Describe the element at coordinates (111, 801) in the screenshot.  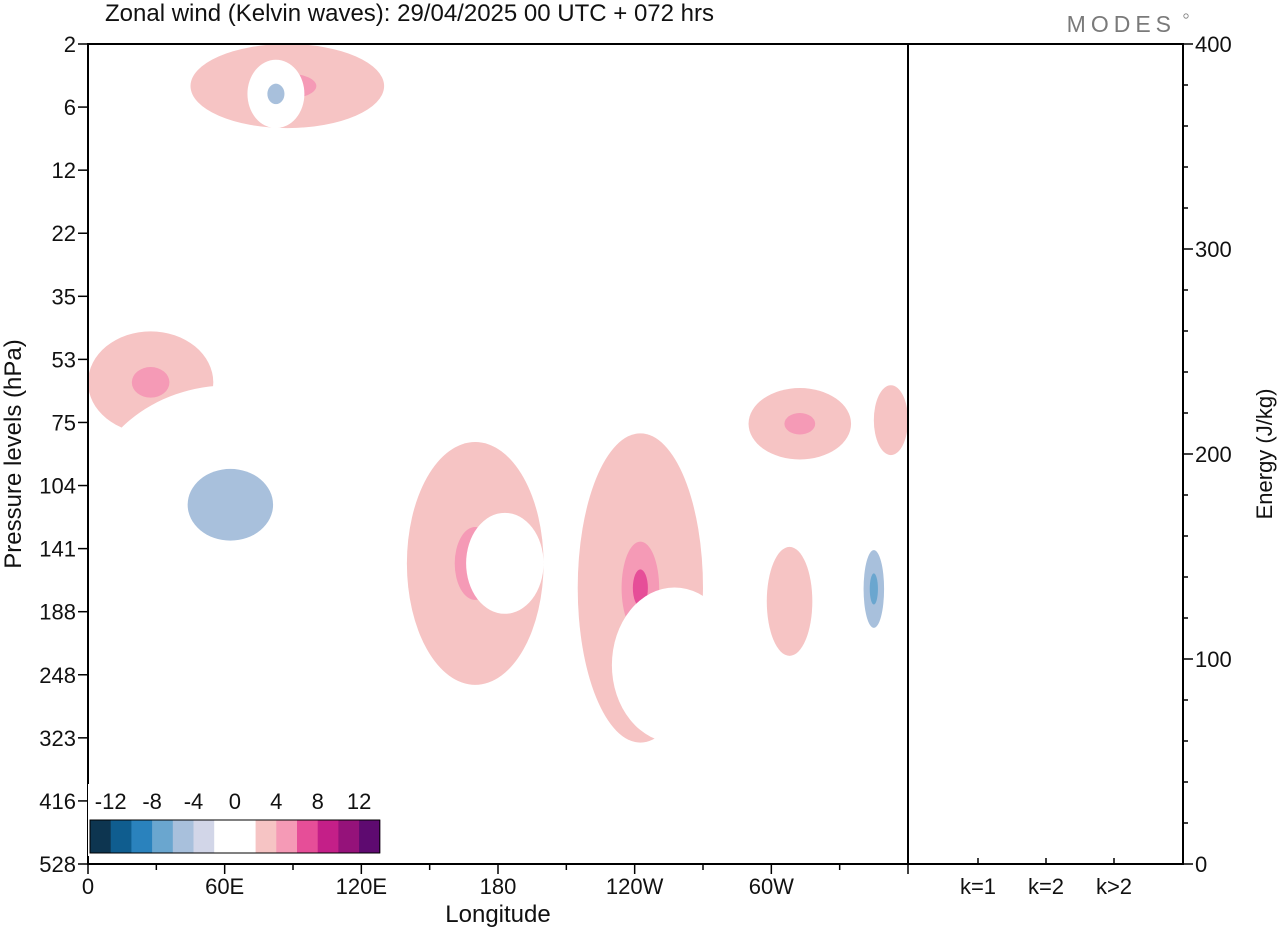
I see `colorbar-label: -12` at that location.